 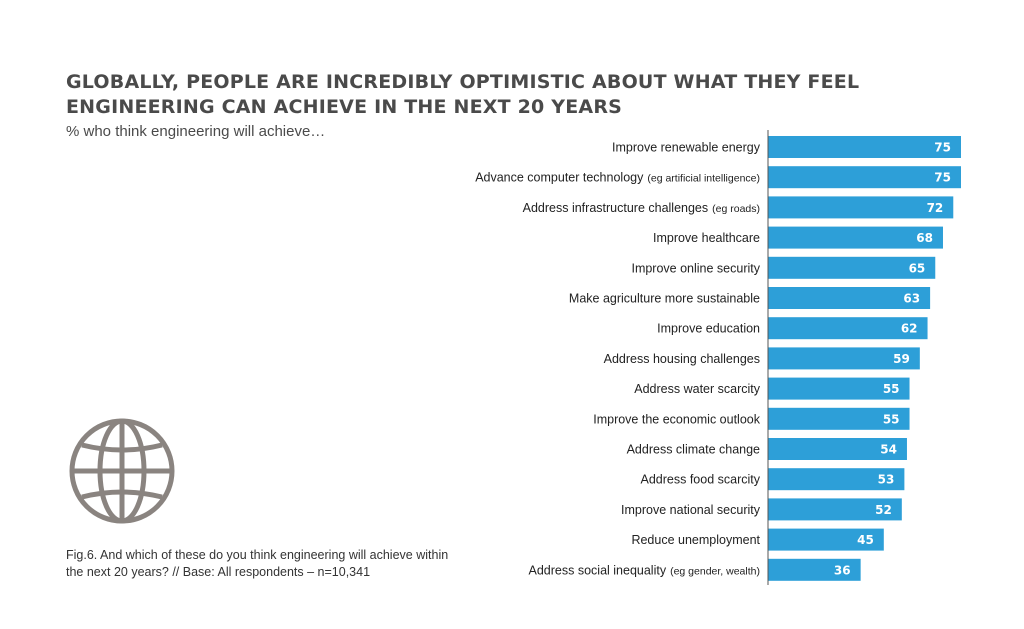 I want to click on value-label-0: 75, so click(x=942, y=148).